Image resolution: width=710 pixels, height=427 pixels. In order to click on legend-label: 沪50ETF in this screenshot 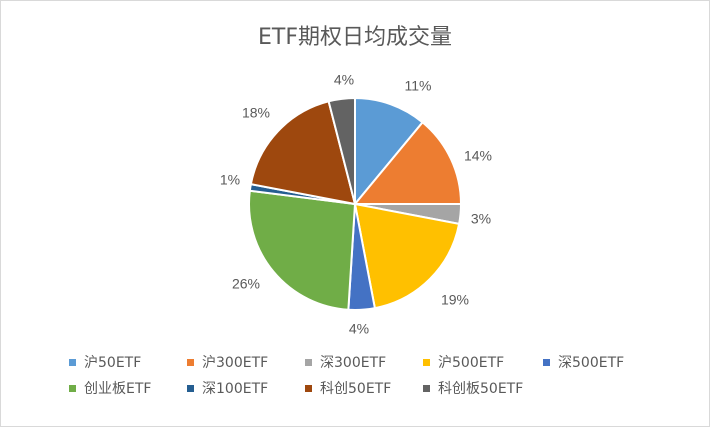, I will do `click(113, 363)`.